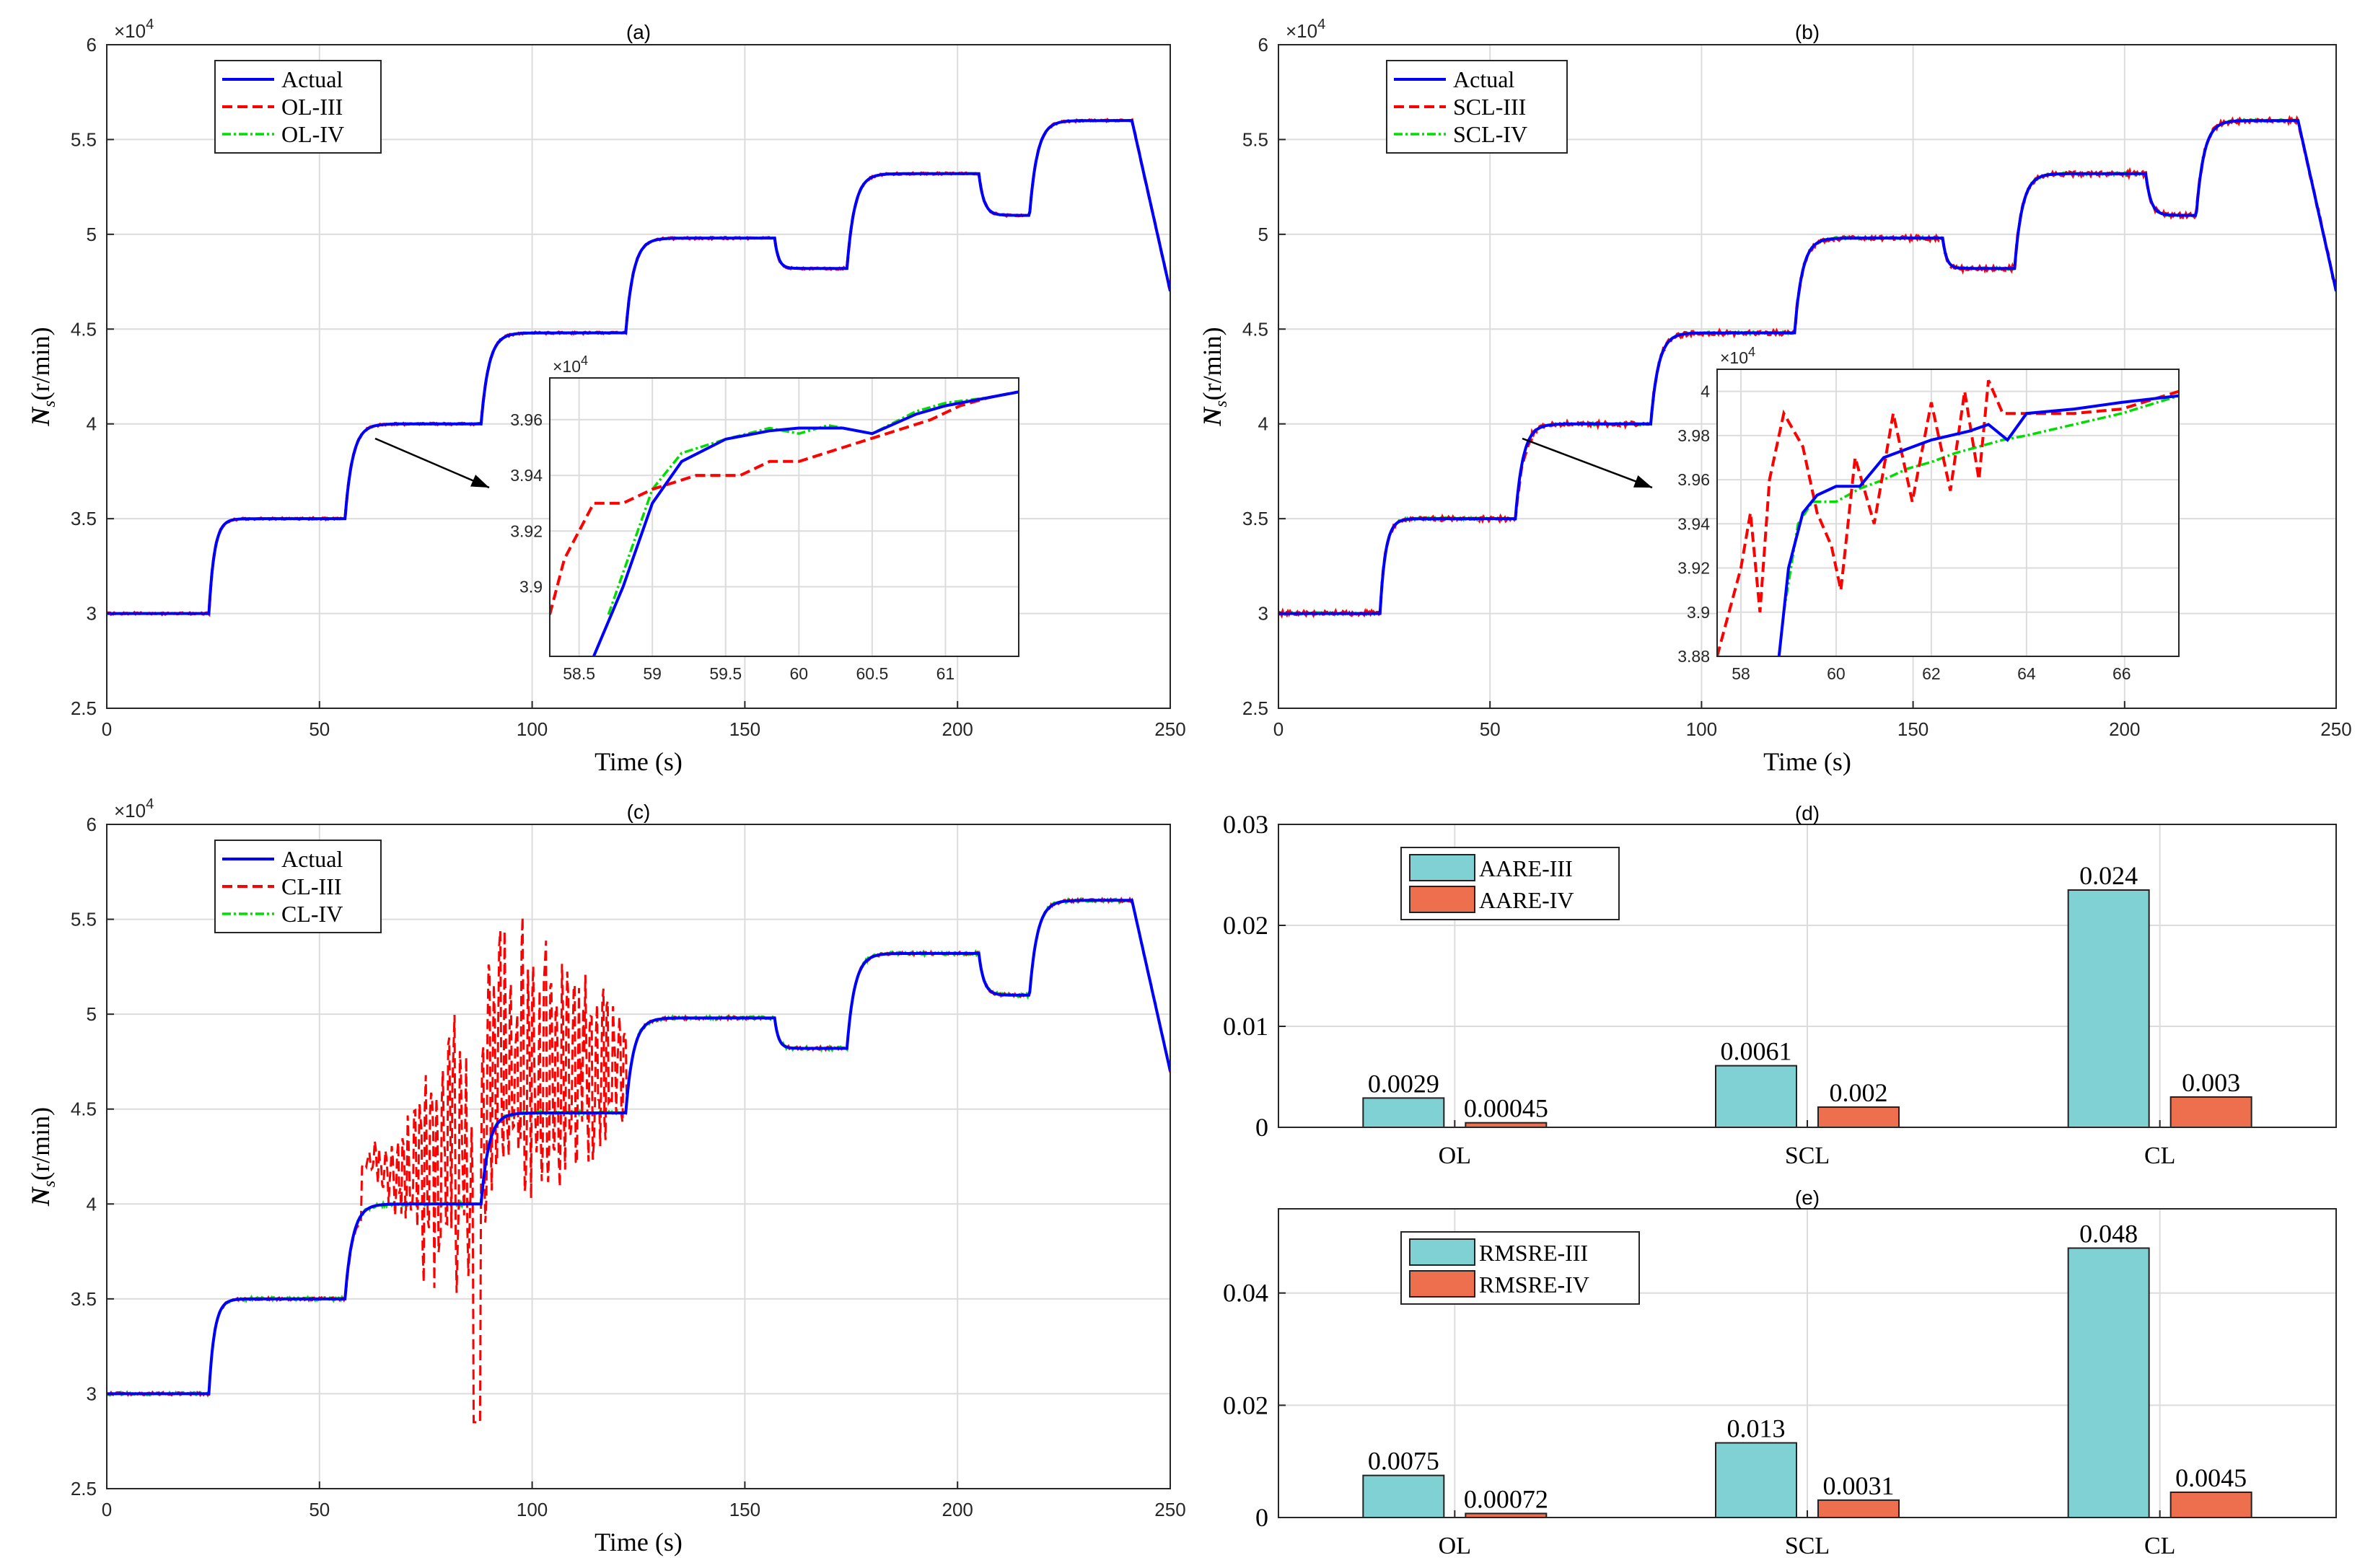  What do you see at coordinates (2108, 1233) in the screenshot?
I see `bar-value-label: 0.048` at bounding box center [2108, 1233].